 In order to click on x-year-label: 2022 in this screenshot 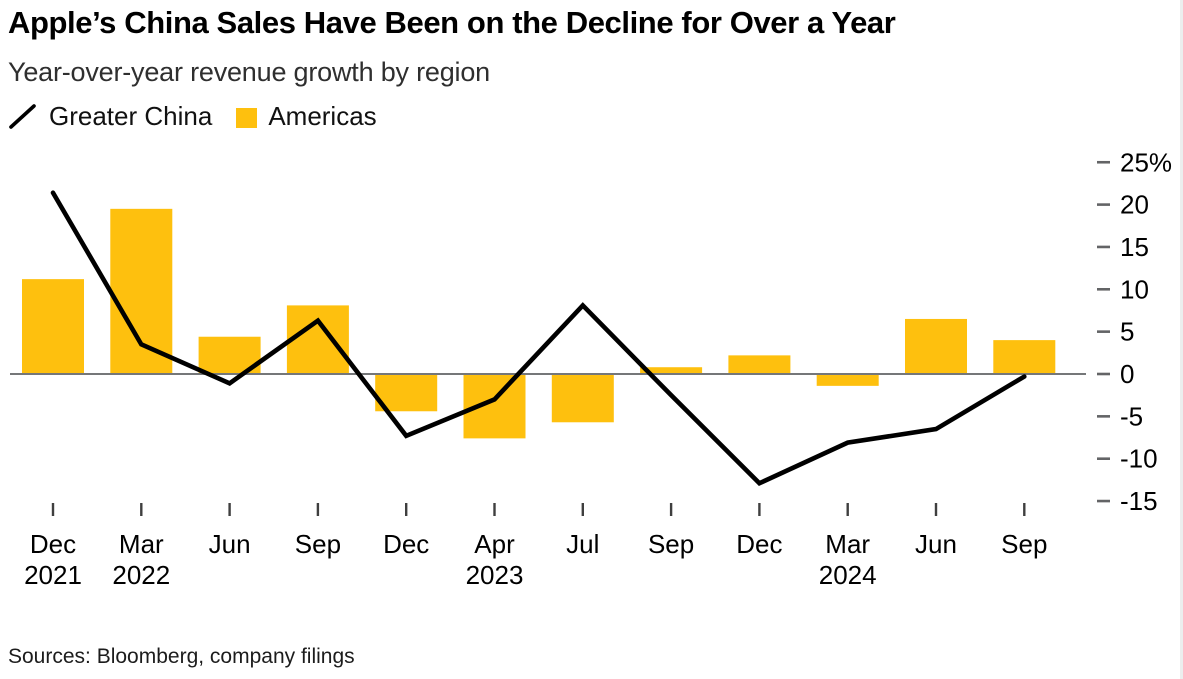, I will do `click(141, 575)`.